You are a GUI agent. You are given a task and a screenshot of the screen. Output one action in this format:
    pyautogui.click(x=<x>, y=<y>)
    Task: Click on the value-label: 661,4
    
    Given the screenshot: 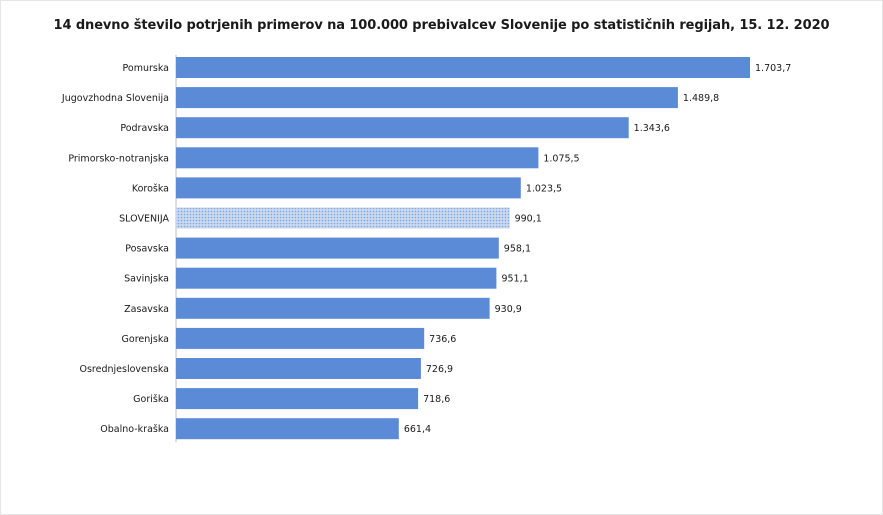 What is the action you would take?
    pyautogui.click(x=417, y=429)
    